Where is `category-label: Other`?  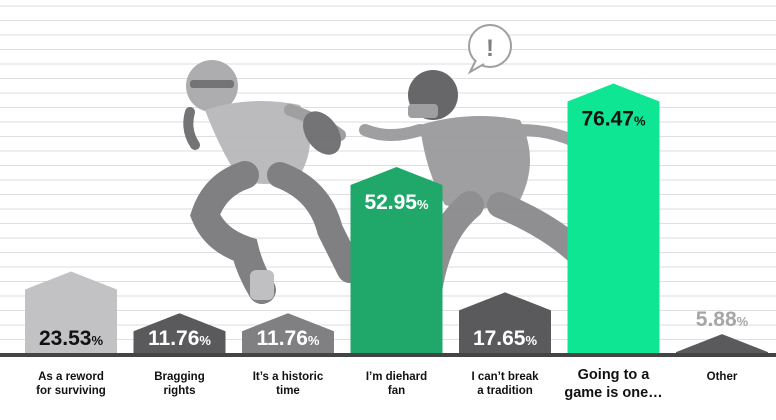
category-label: Other is located at coordinates (722, 377).